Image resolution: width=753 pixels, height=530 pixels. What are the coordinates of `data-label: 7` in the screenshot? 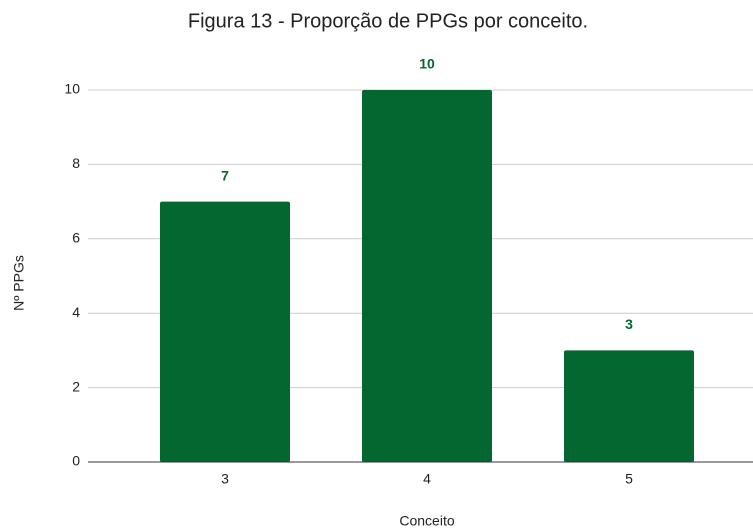 It's located at (225, 175).